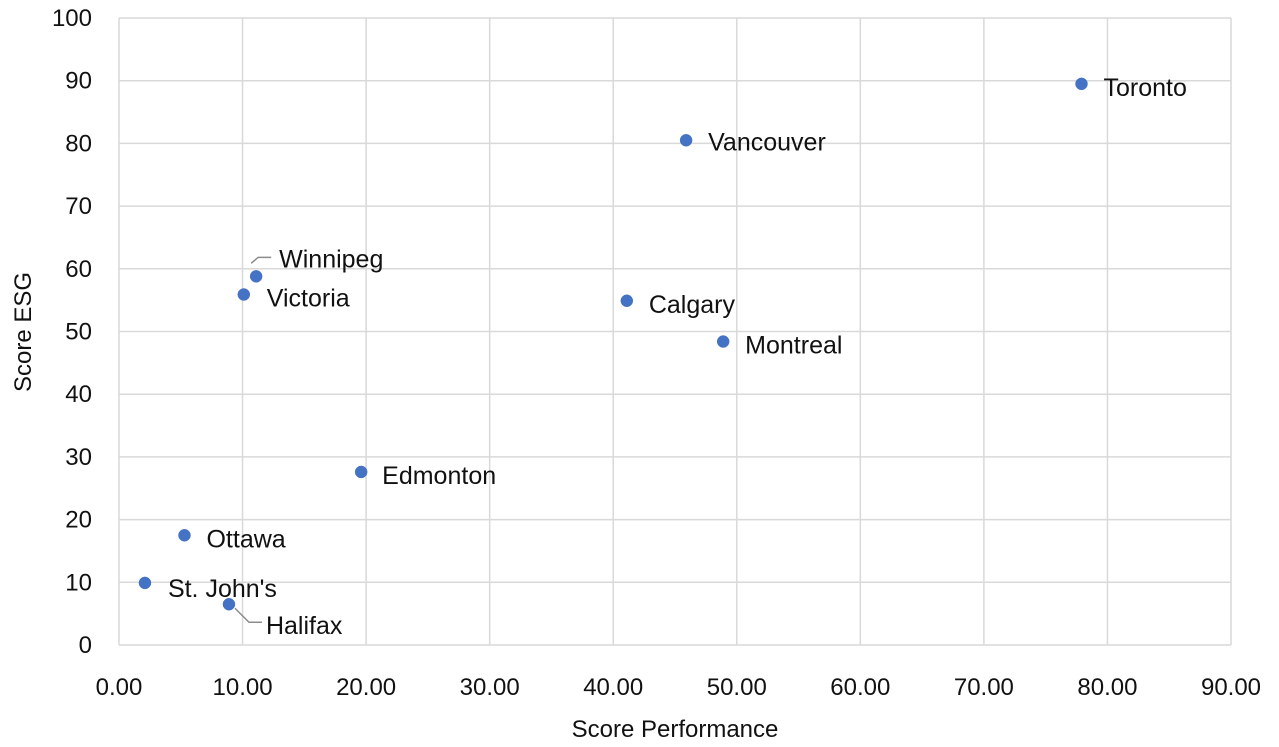 Image resolution: width=1279 pixels, height=747 pixels. Describe the element at coordinates (366, 687) in the screenshot. I see `x-tick-label: 20.00` at that location.